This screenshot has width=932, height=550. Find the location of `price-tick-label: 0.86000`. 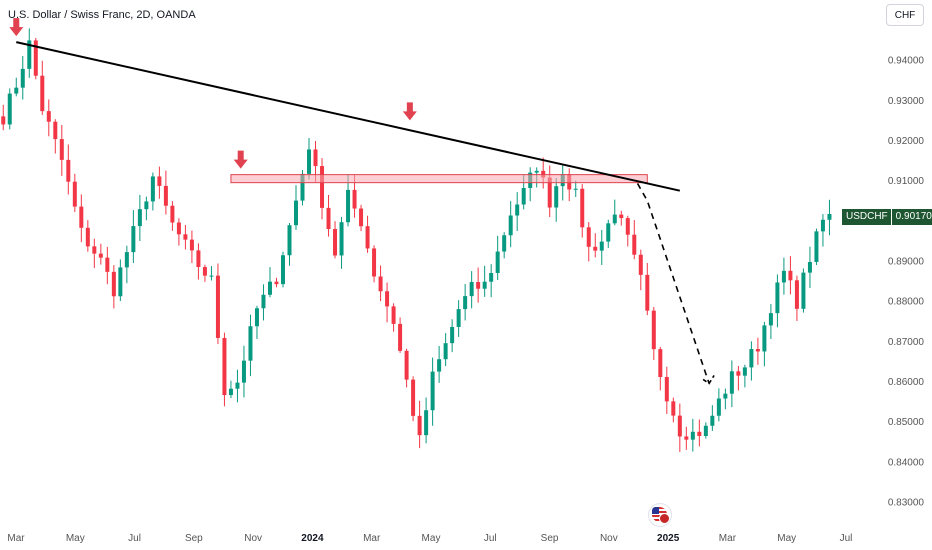

price-tick-label: 0.86000 is located at coordinates (906, 382).